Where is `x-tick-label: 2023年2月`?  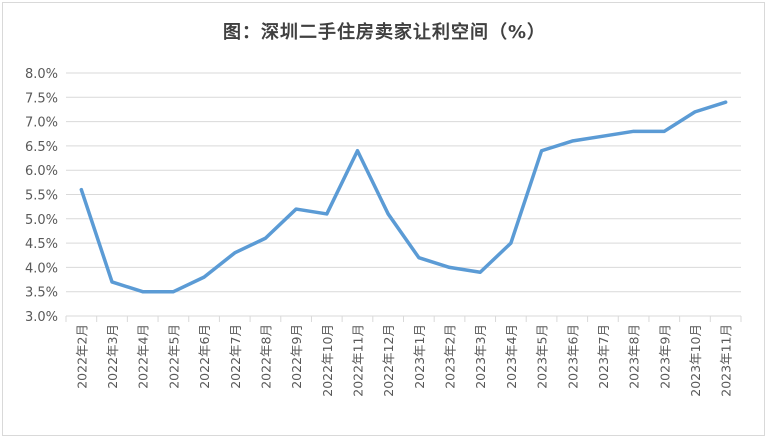 x-tick-label: 2023年2月 is located at coordinates (450, 356).